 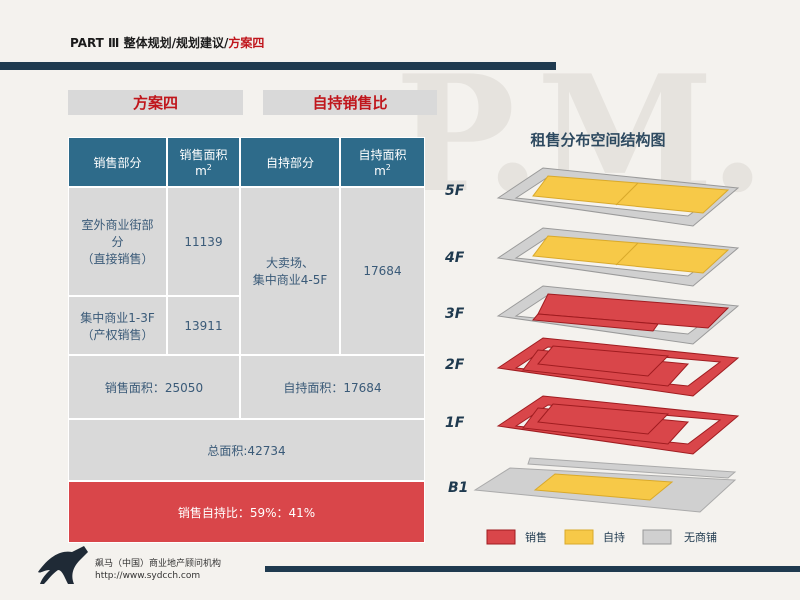 What do you see at coordinates (618, 315) in the screenshot?
I see `floor-3f` at bounding box center [618, 315].